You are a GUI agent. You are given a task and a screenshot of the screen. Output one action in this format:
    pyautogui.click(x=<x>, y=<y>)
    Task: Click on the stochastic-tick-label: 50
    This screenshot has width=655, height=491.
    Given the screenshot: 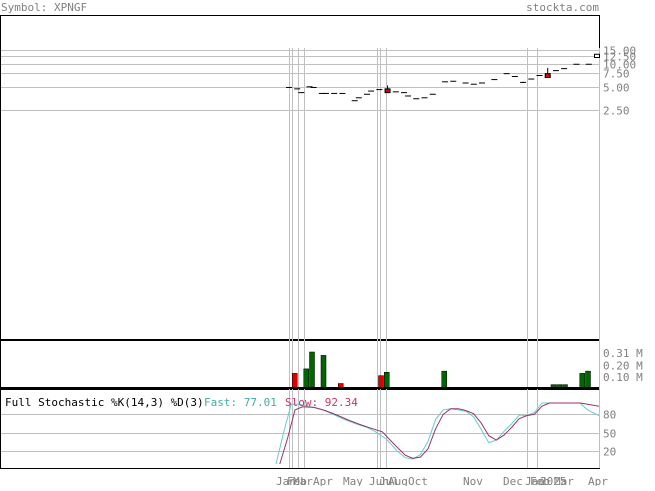 What is the action you would take?
    pyautogui.click(x=609, y=434)
    